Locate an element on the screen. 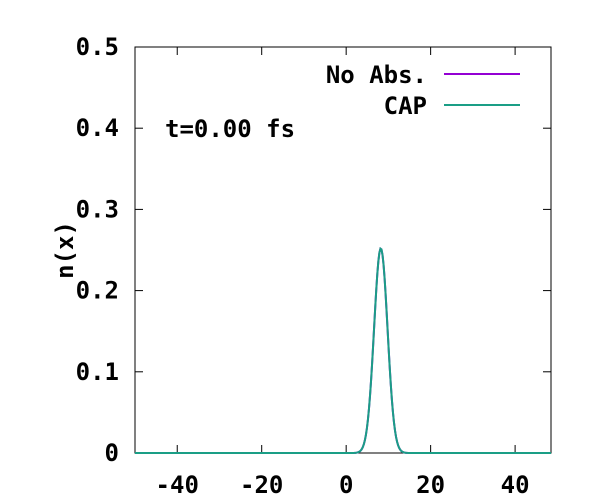 The width and height of the screenshot is (600, 500). time-annotation: t=0.00 fs is located at coordinates (230, 129).